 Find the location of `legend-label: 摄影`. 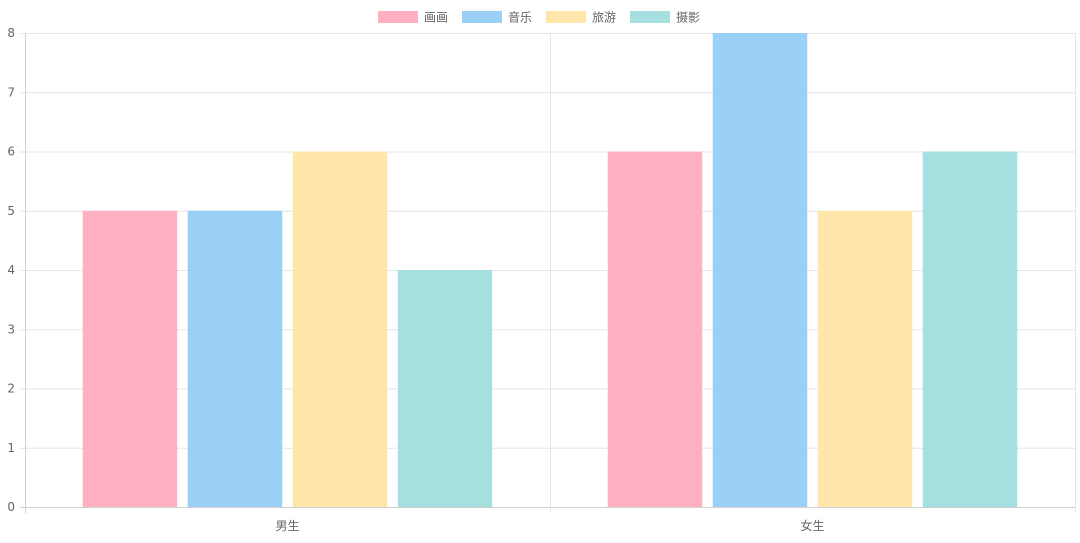

legend-label: 摄影 is located at coordinates (688, 17).